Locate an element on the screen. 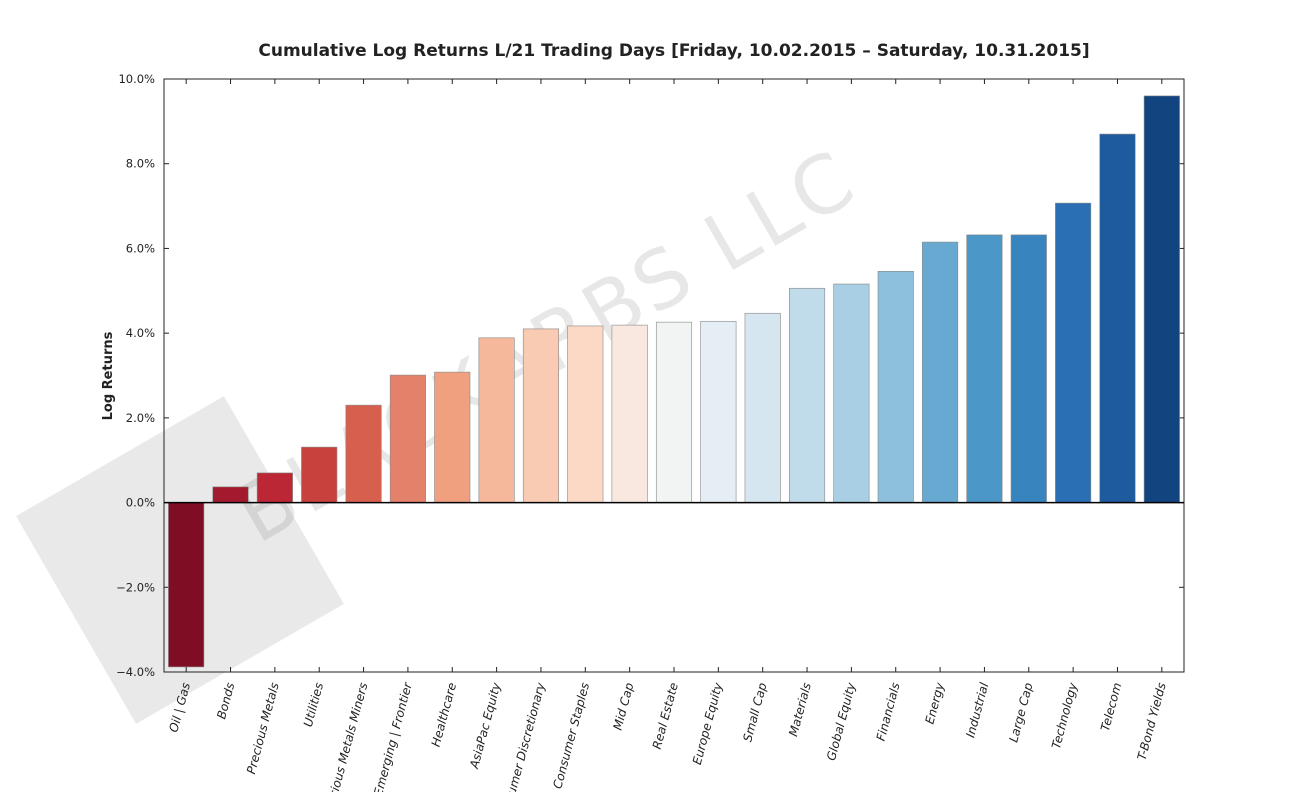  y-tick-label: −4.0% is located at coordinates (135, 672).